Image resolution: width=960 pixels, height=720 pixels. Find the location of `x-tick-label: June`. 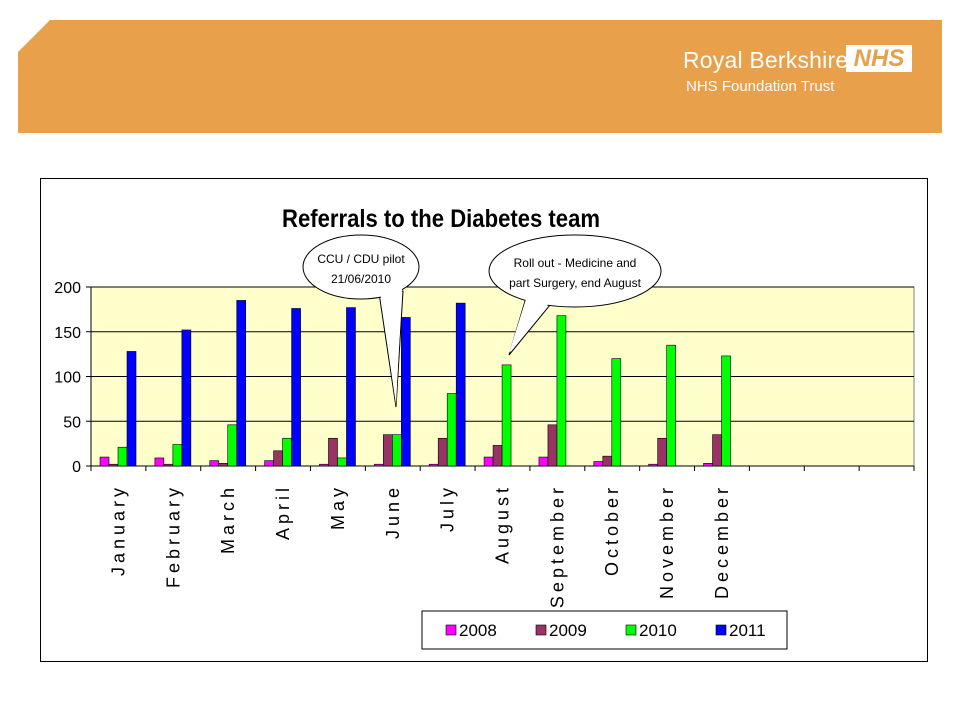

x-tick-label: June is located at coordinates (393, 511).